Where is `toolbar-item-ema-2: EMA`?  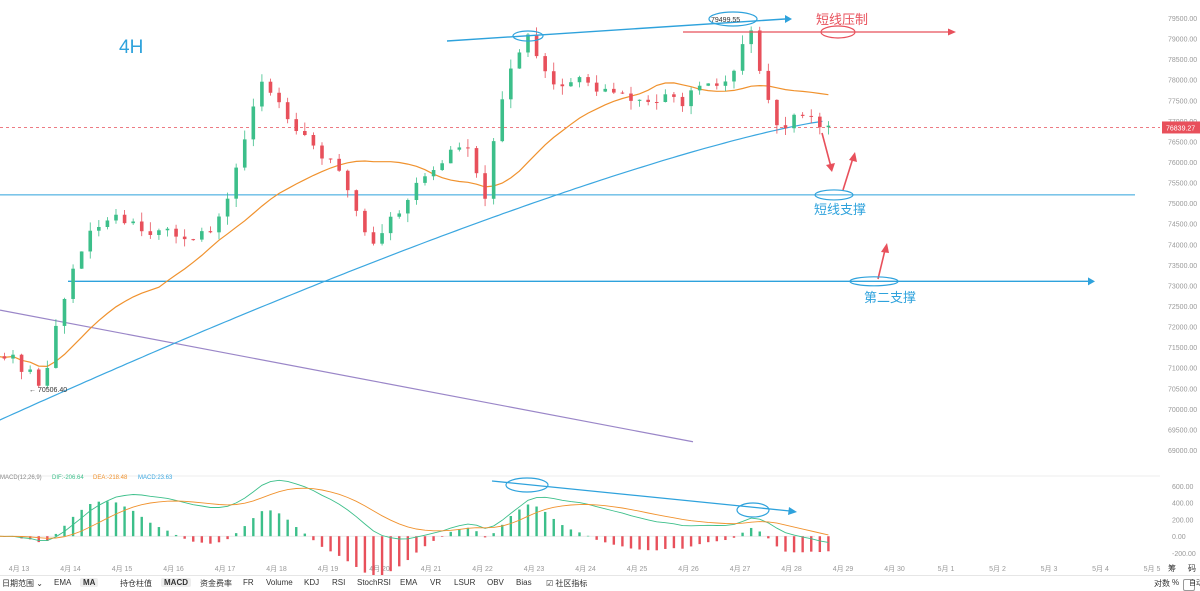 toolbar-item-ema-2: EMA is located at coordinates (409, 582).